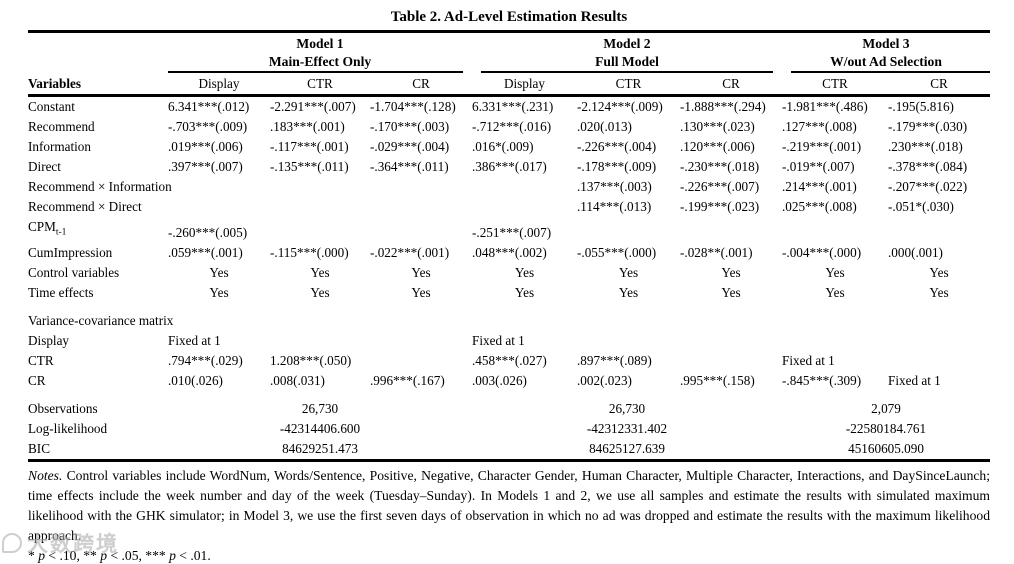  What do you see at coordinates (716, 252) in the screenshot?
I see `table-cell: -.028**(.001)` at bounding box center [716, 252].